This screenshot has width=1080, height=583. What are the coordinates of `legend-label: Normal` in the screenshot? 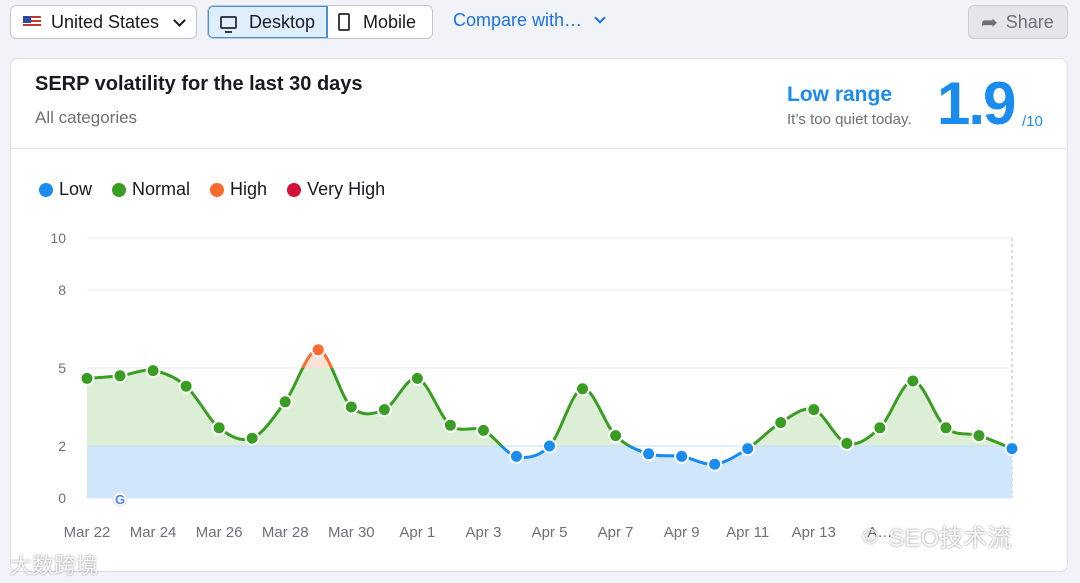 It's located at (161, 189).